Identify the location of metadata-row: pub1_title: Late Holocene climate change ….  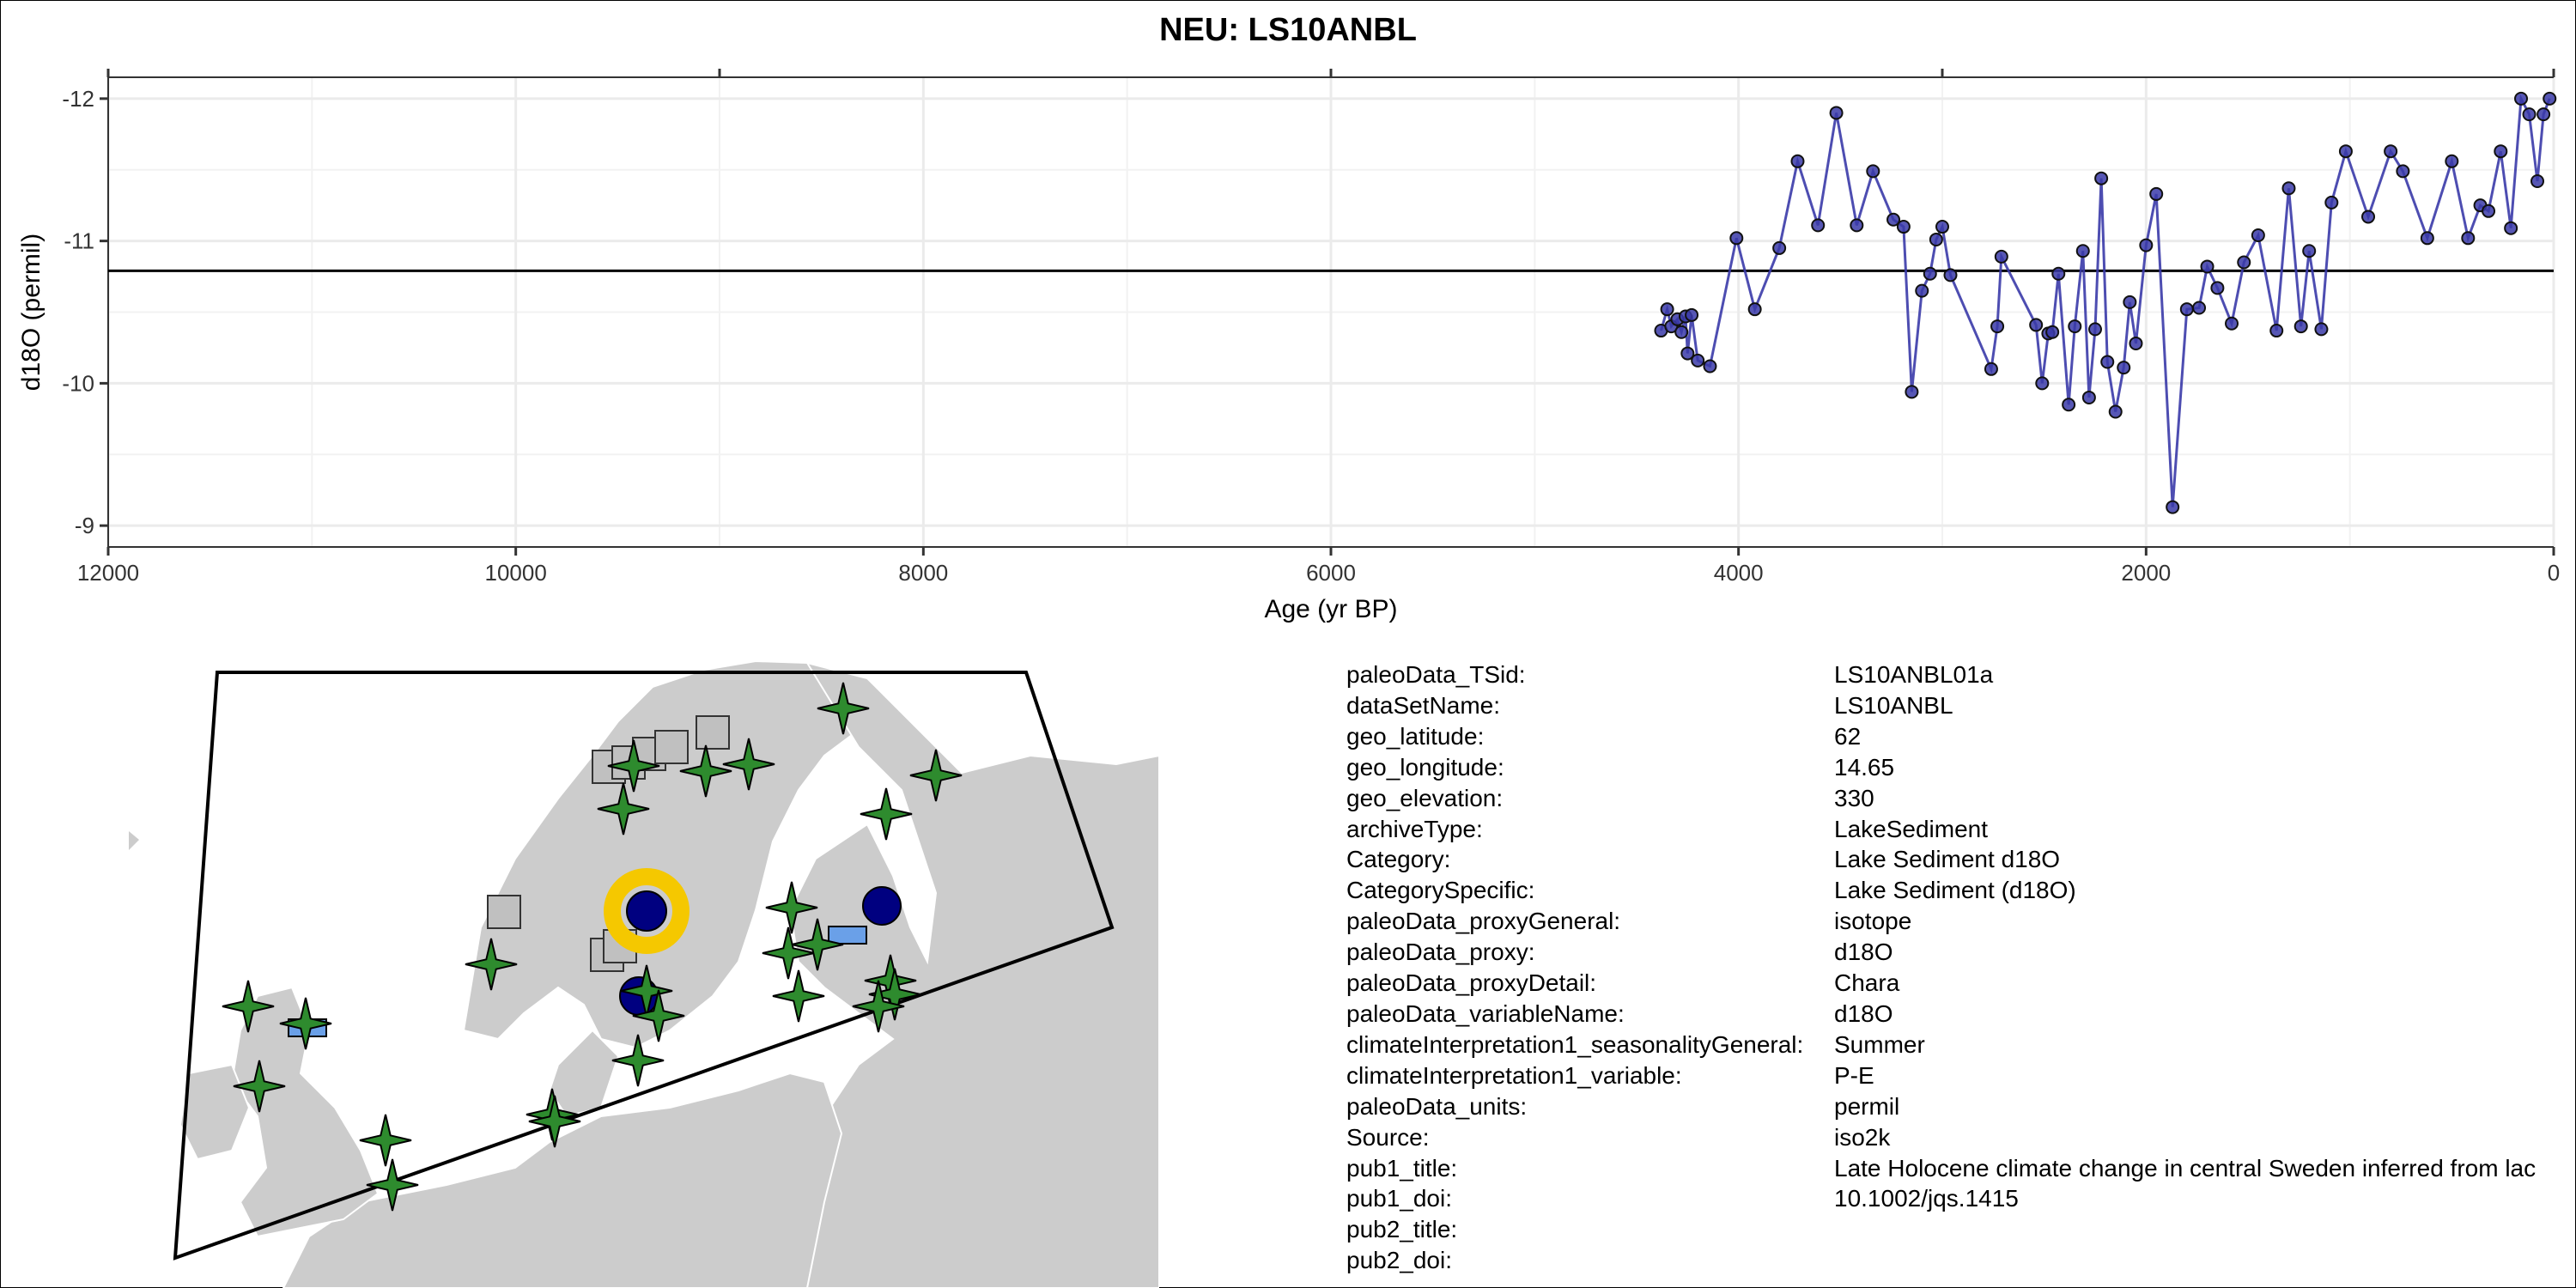
(1961, 1169).